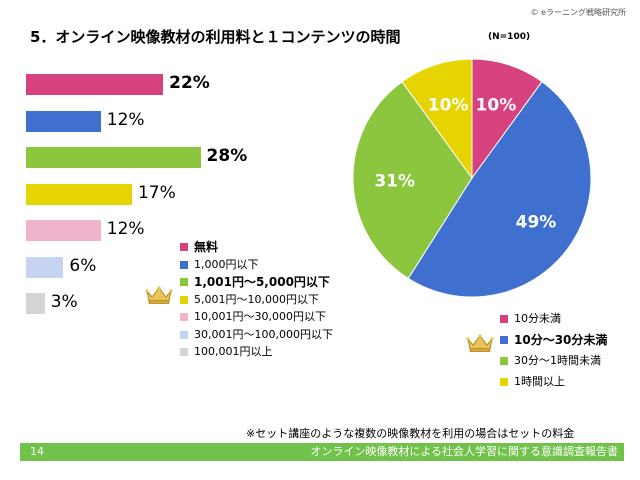 This screenshot has width=640, height=480. I want to click on pie-slice-label: 49%, so click(536, 222).